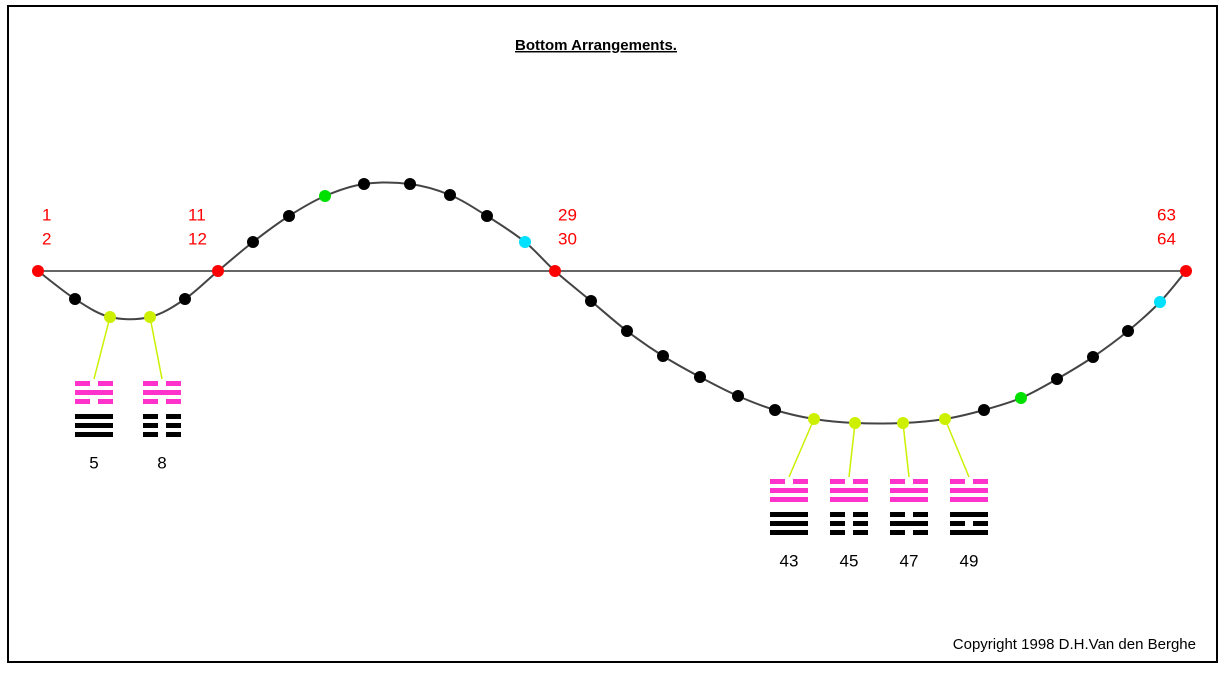  I want to click on curve-label: 29, so click(567, 214).